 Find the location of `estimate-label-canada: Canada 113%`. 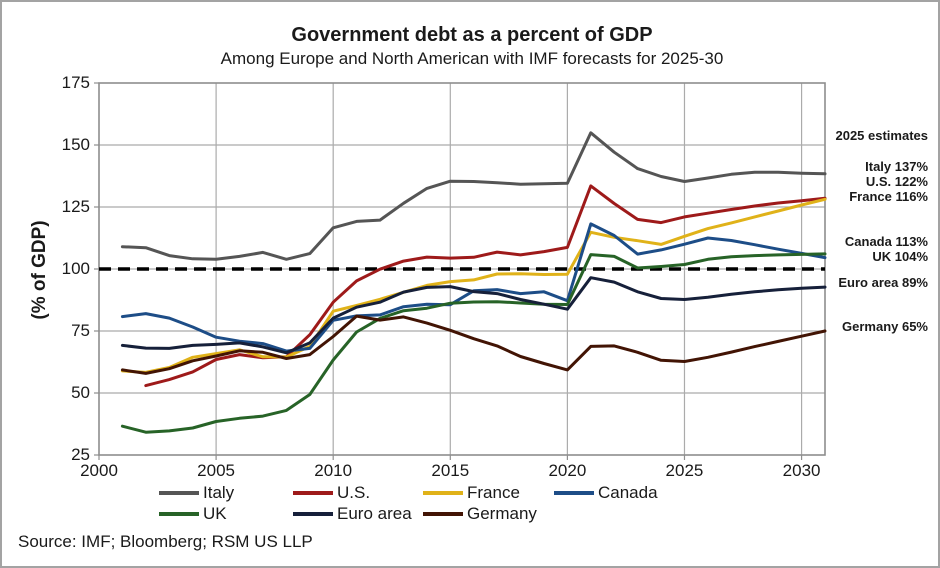

estimate-label-canada: Canada 113% is located at coordinates (886, 241).